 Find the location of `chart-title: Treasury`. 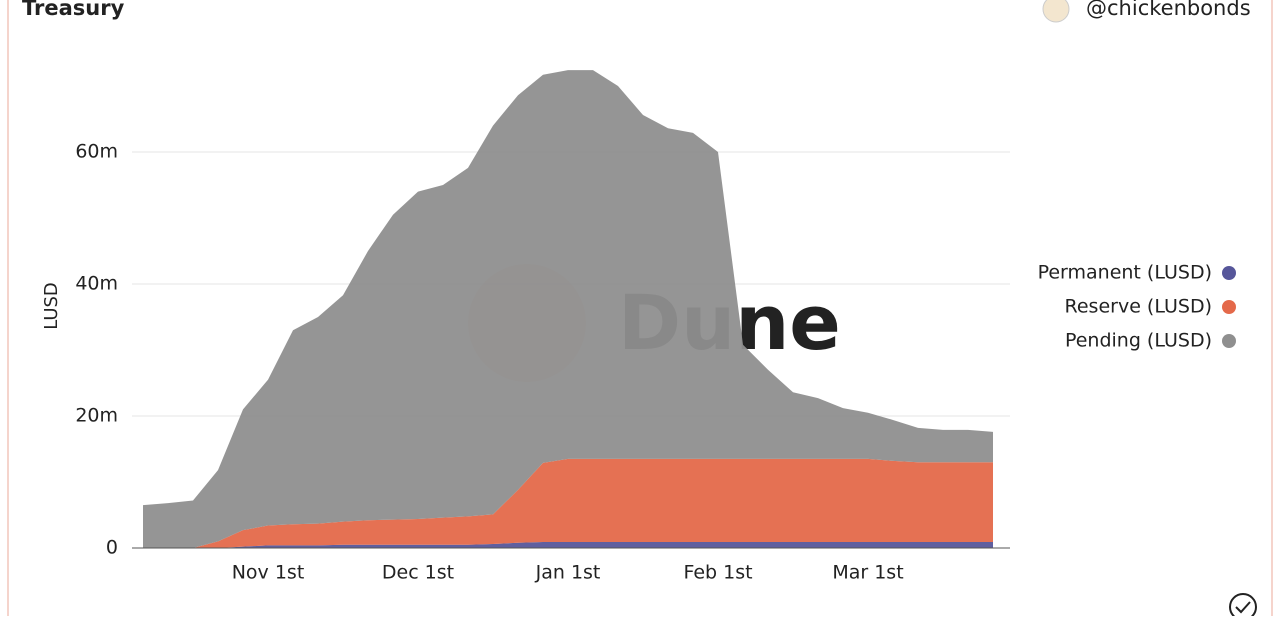

chart-title: Treasury is located at coordinates (73, 10).